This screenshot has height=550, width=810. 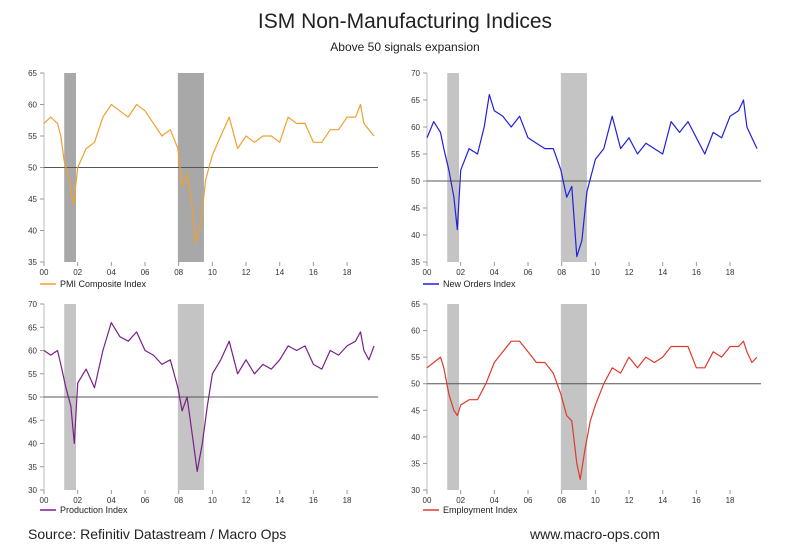 What do you see at coordinates (157, 534) in the screenshot?
I see `source-note: Source: Refinitiv Datastream / Macro Ops` at bounding box center [157, 534].